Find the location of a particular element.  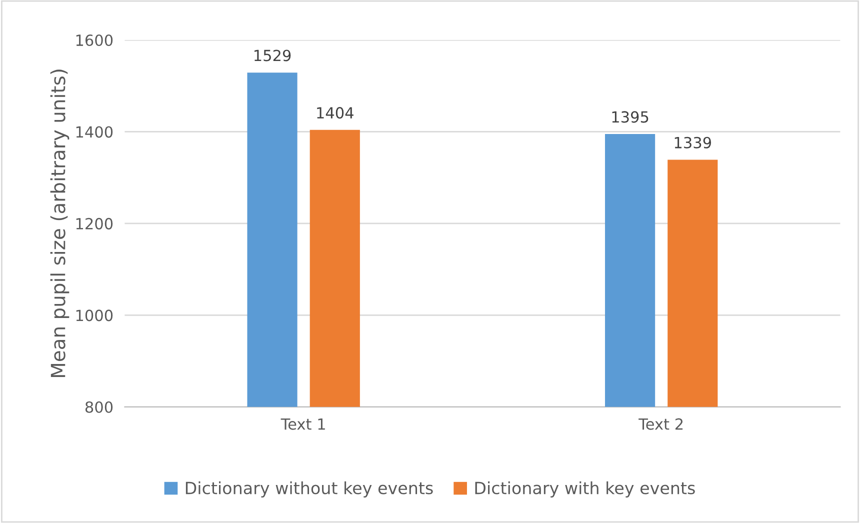

data-label: 1404 is located at coordinates (335, 113).